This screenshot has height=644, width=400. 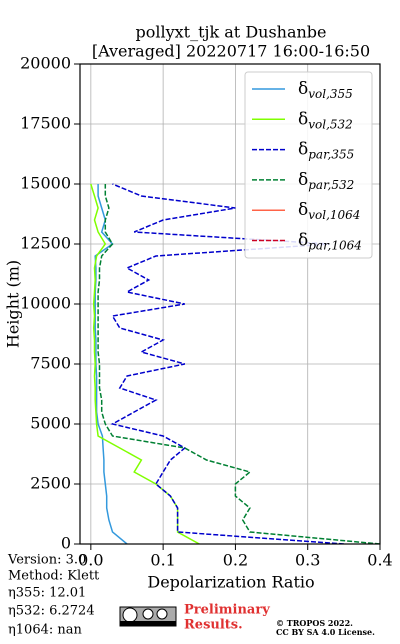 I want to click on x-tick-label: 0.1, so click(x=162, y=560).